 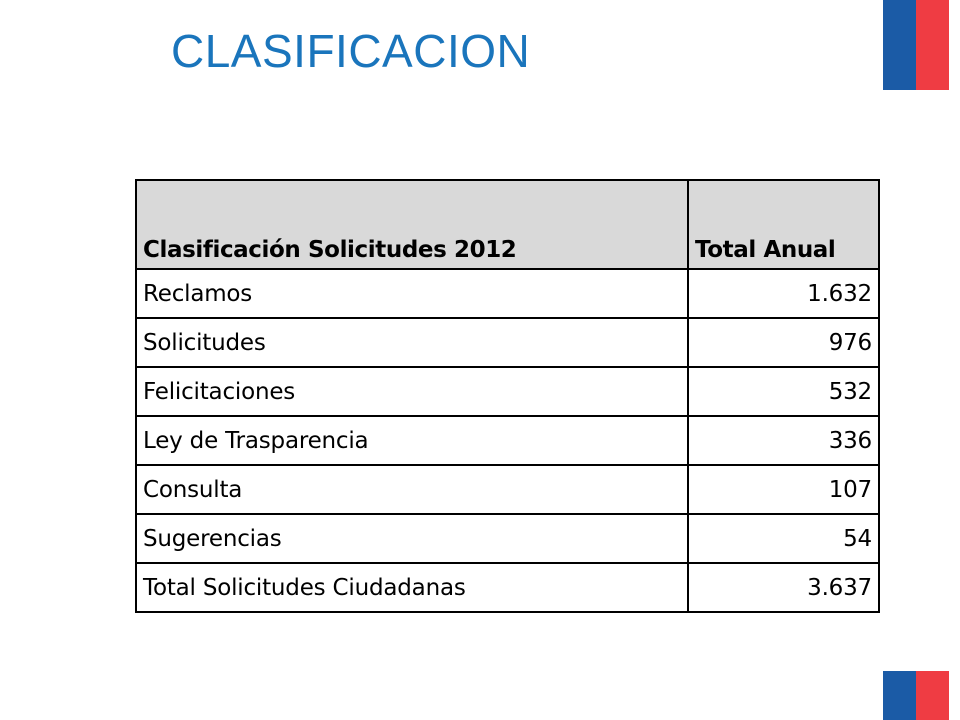 I want to click on row-value: 107, so click(x=783, y=489).